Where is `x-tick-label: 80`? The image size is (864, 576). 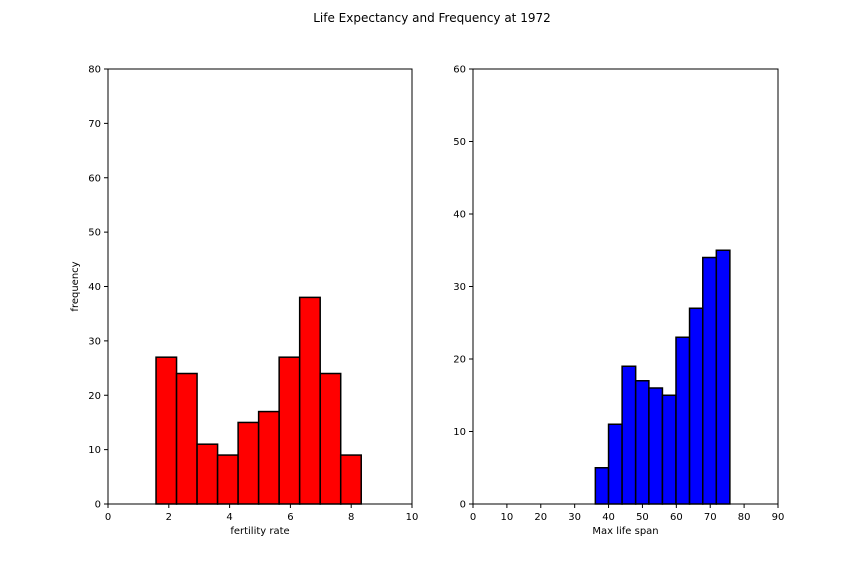 x-tick-label: 80 is located at coordinates (744, 517).